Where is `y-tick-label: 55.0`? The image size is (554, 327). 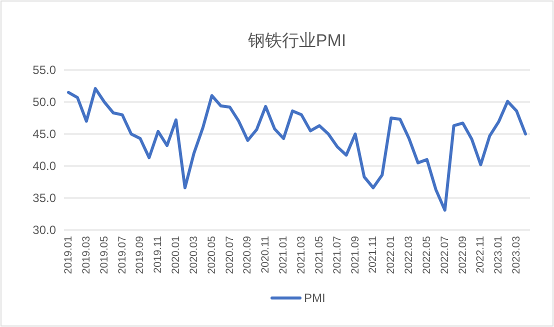
y-tick-label: 55.0 is located at coordinates (44, 70).